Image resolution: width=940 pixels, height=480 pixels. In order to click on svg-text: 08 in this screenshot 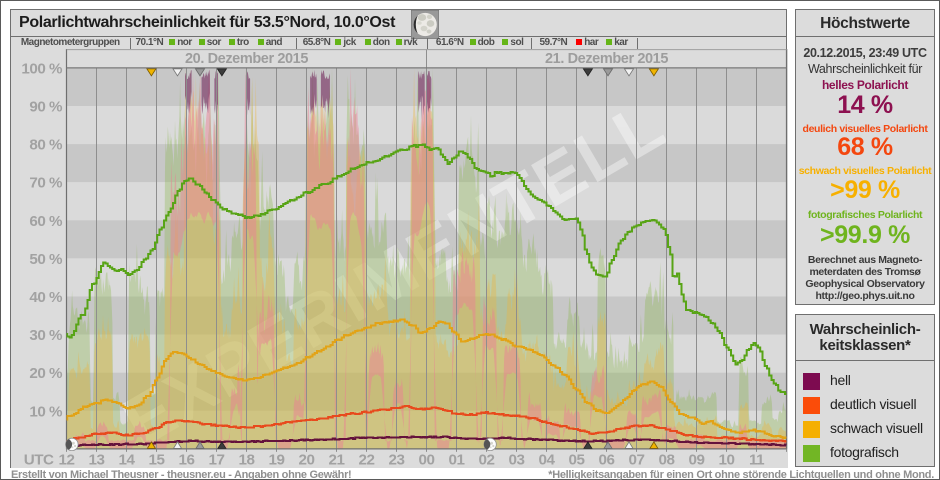, I will do `click(667, 460)`.